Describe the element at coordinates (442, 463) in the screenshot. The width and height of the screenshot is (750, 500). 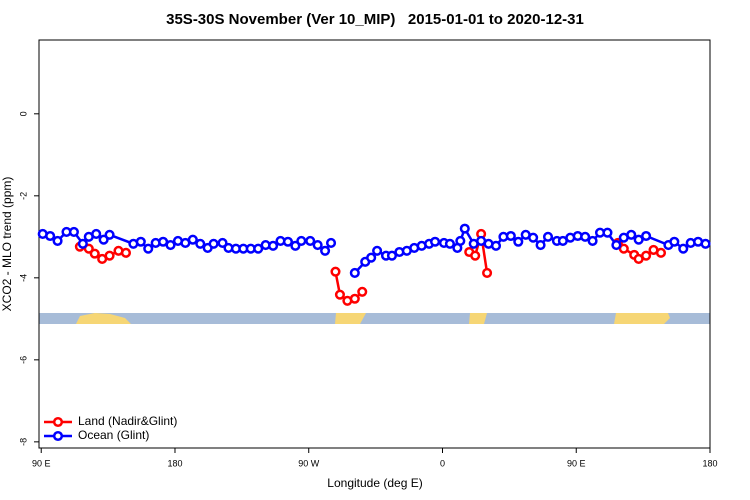
I see `x-tick-label: 0` at that location.